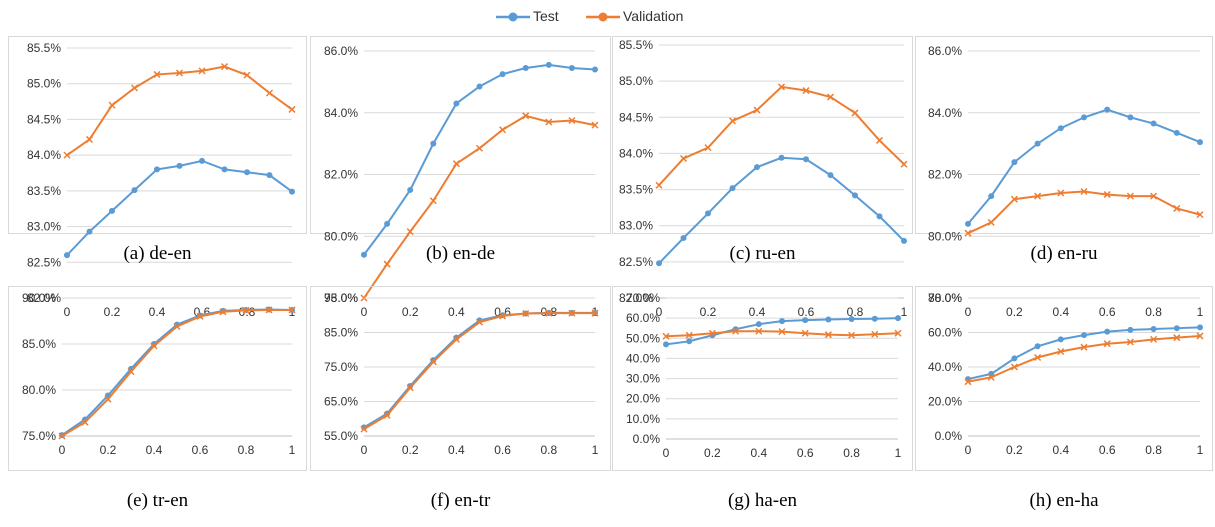 Image resolution: width=1215 pixels, height=527 pixels. Describe the element at coordinates (1153, 312) in the screenshot. I see `x-tick-label: 0.8` at that location.